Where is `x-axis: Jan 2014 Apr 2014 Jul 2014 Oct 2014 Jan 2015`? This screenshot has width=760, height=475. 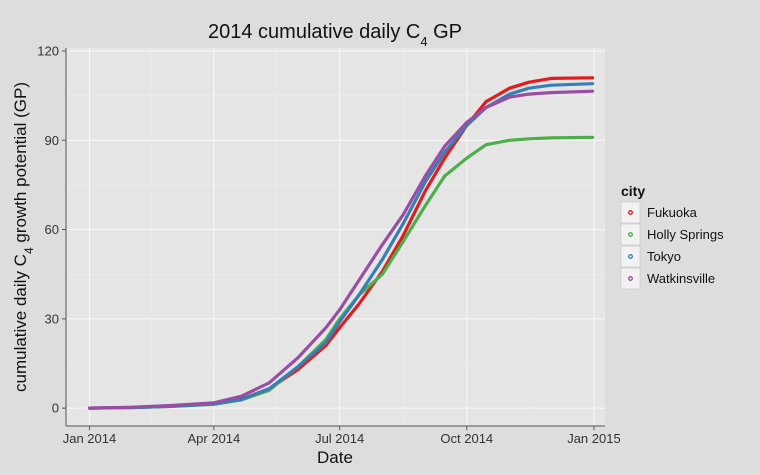
x-axis: Jan 2014 Apr 2014 Jul 2014 Oct 2014 Jan 2015 is located at coordinates (342, 435).